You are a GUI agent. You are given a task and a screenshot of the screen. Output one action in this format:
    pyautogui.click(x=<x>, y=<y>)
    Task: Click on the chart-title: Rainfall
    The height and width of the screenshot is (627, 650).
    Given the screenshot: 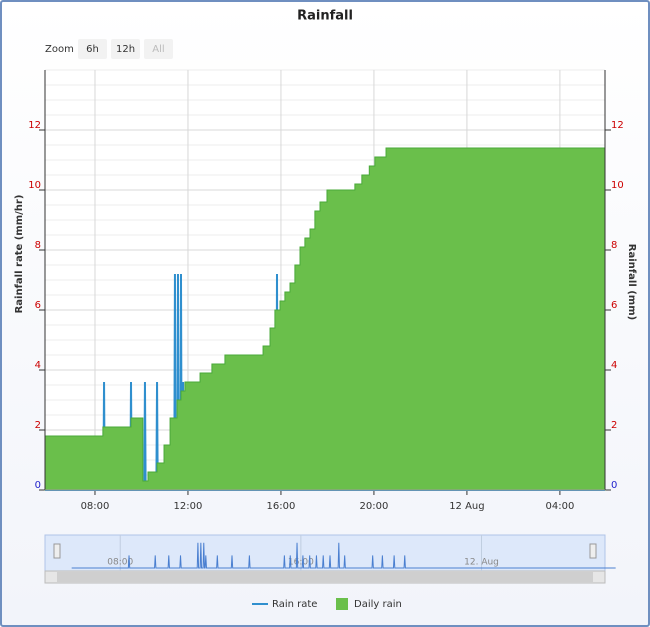 What is the action you would take?
    pyautogui.click(x=325, y=16)
    